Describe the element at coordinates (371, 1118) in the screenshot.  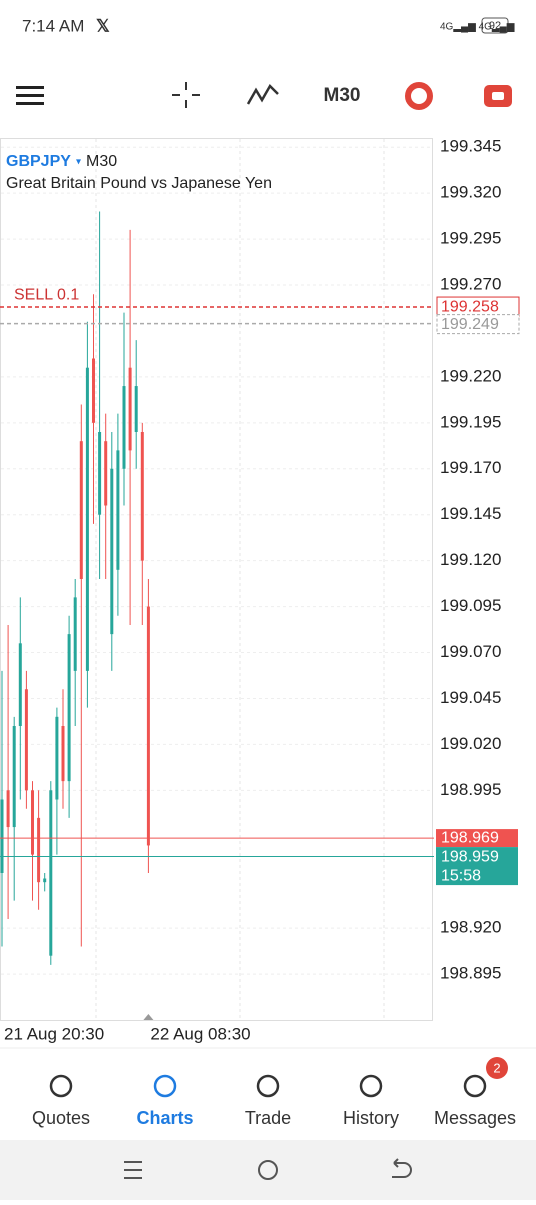
I see `nav-label: History` at that location.